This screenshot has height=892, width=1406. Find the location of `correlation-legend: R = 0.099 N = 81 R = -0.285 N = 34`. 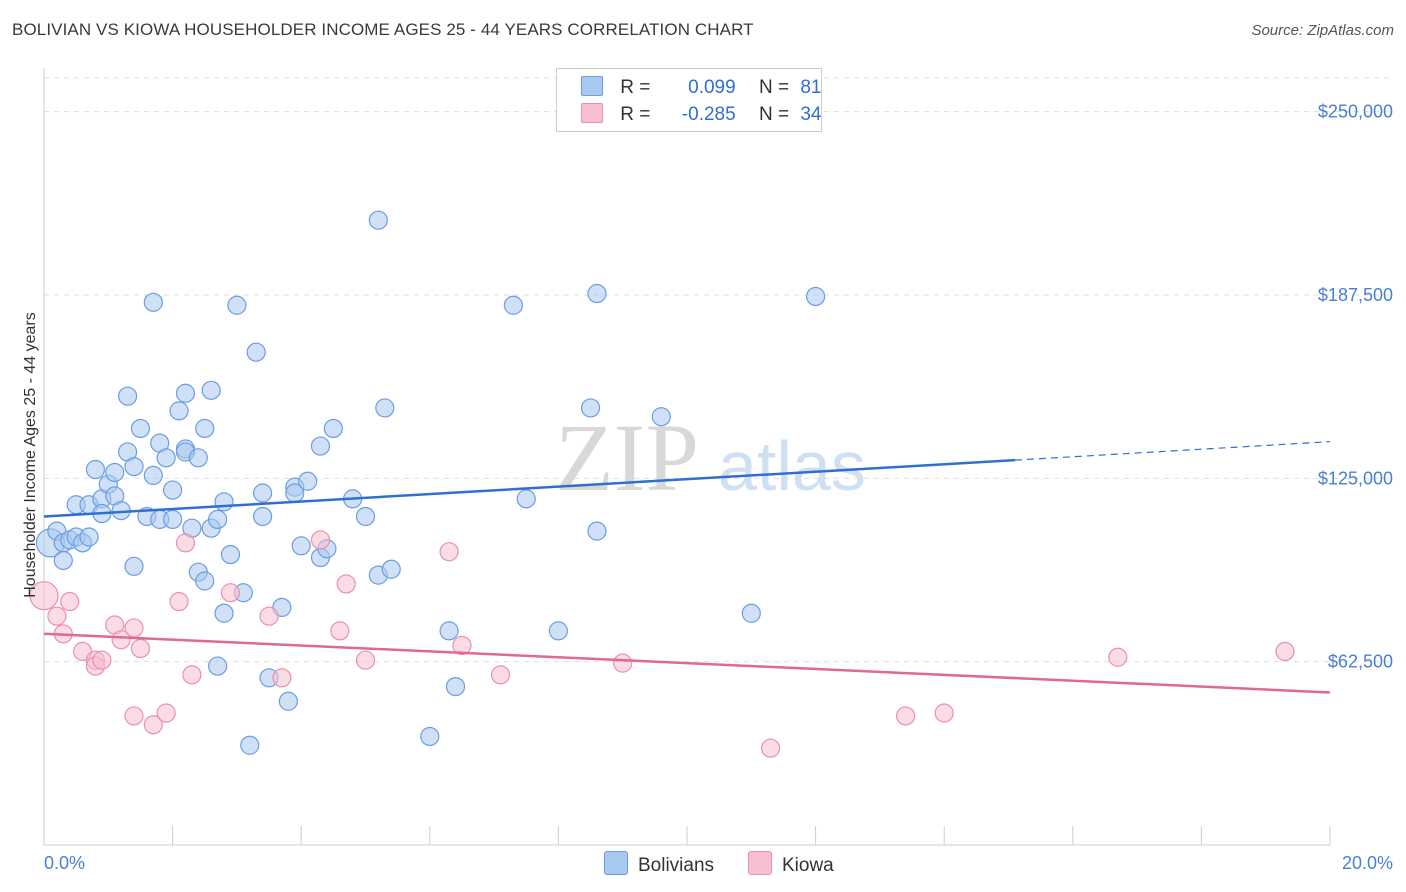

correlation-legend: R = 0.099 N = 81 R = -0.285 N = 34 is located at coordinates (689, 100).